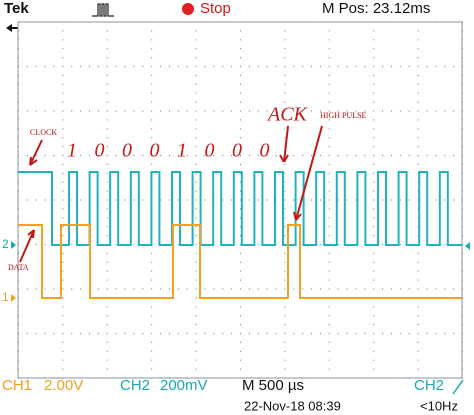 The width and height of the screenshot is (474, 415). What do you see at coordinates (458, 387) in the screenshot?
I see `trigger-slope` at bounding box center [458, 387].